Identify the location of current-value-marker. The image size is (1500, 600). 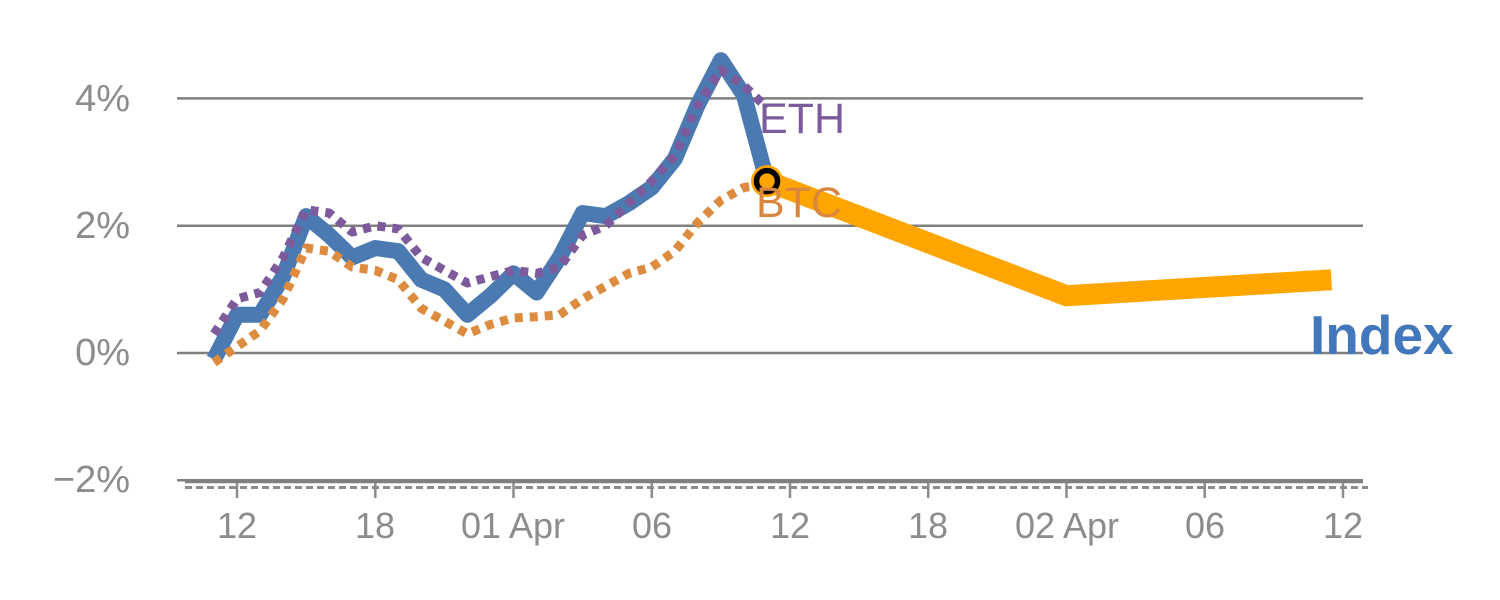
(767, 181).